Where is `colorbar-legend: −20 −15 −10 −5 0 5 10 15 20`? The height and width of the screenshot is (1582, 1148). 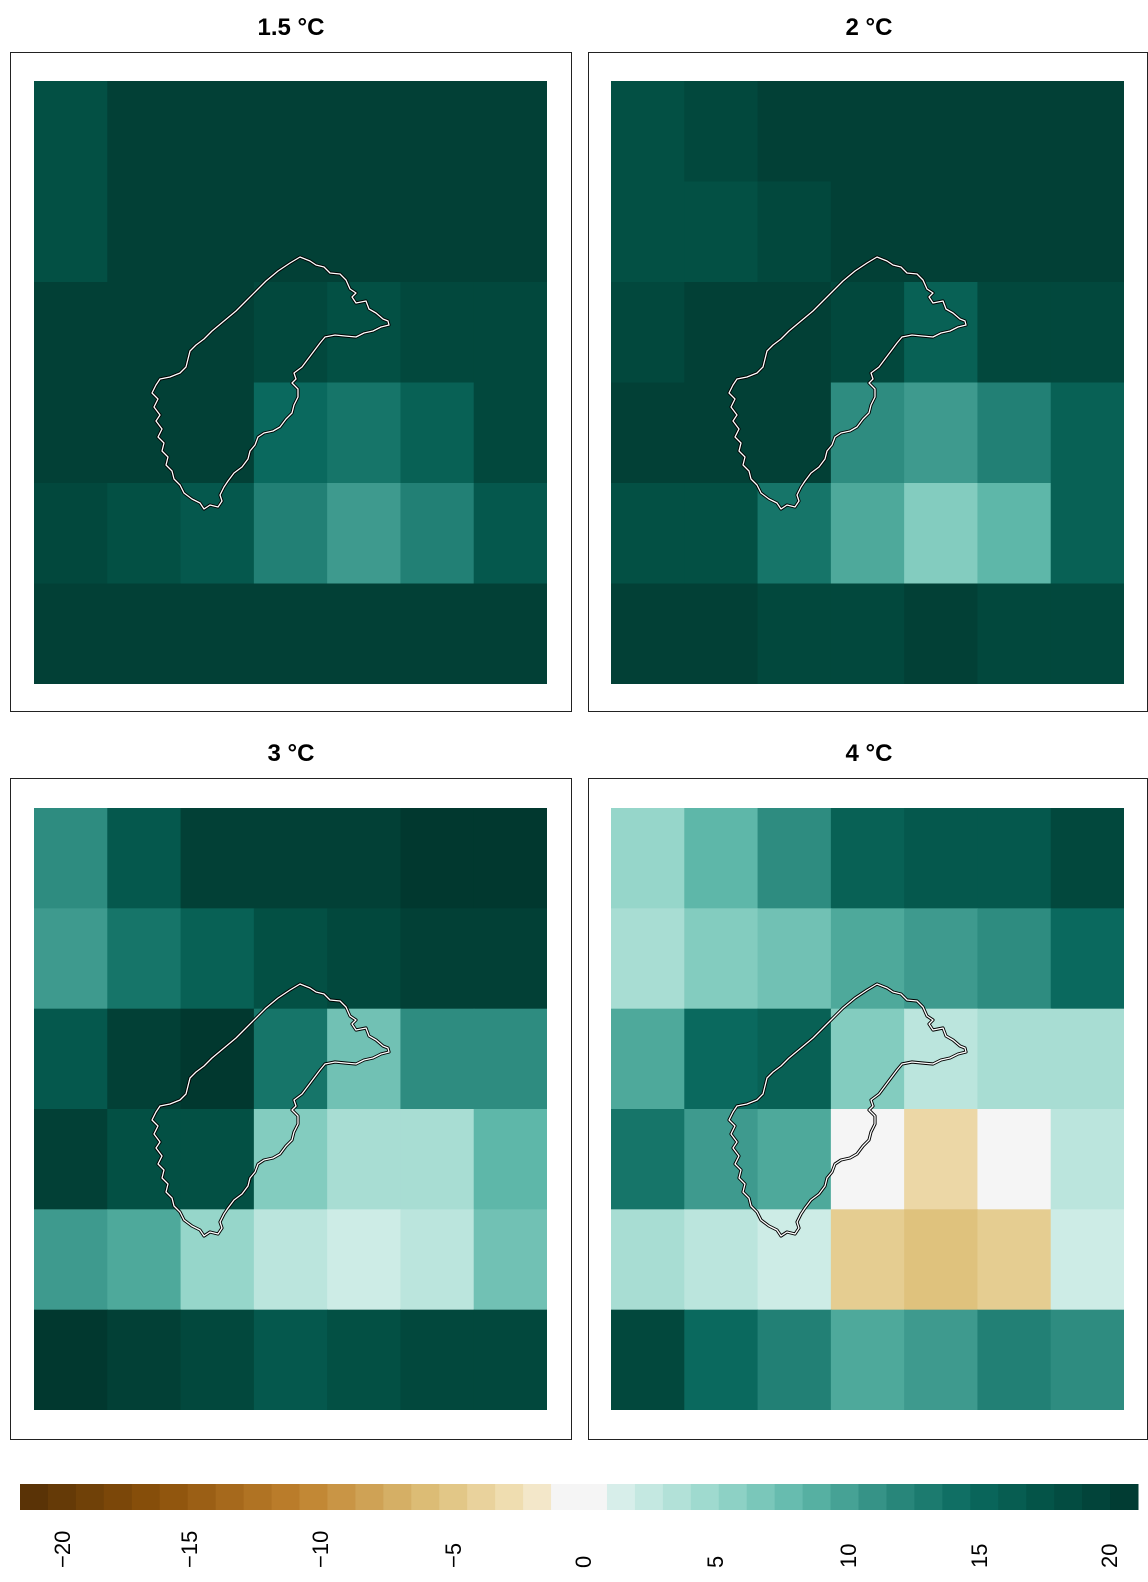
colorbar-legend: −20 −15 −10 −5 0 5 10 15 20 is located at coordinates (579, 1526).